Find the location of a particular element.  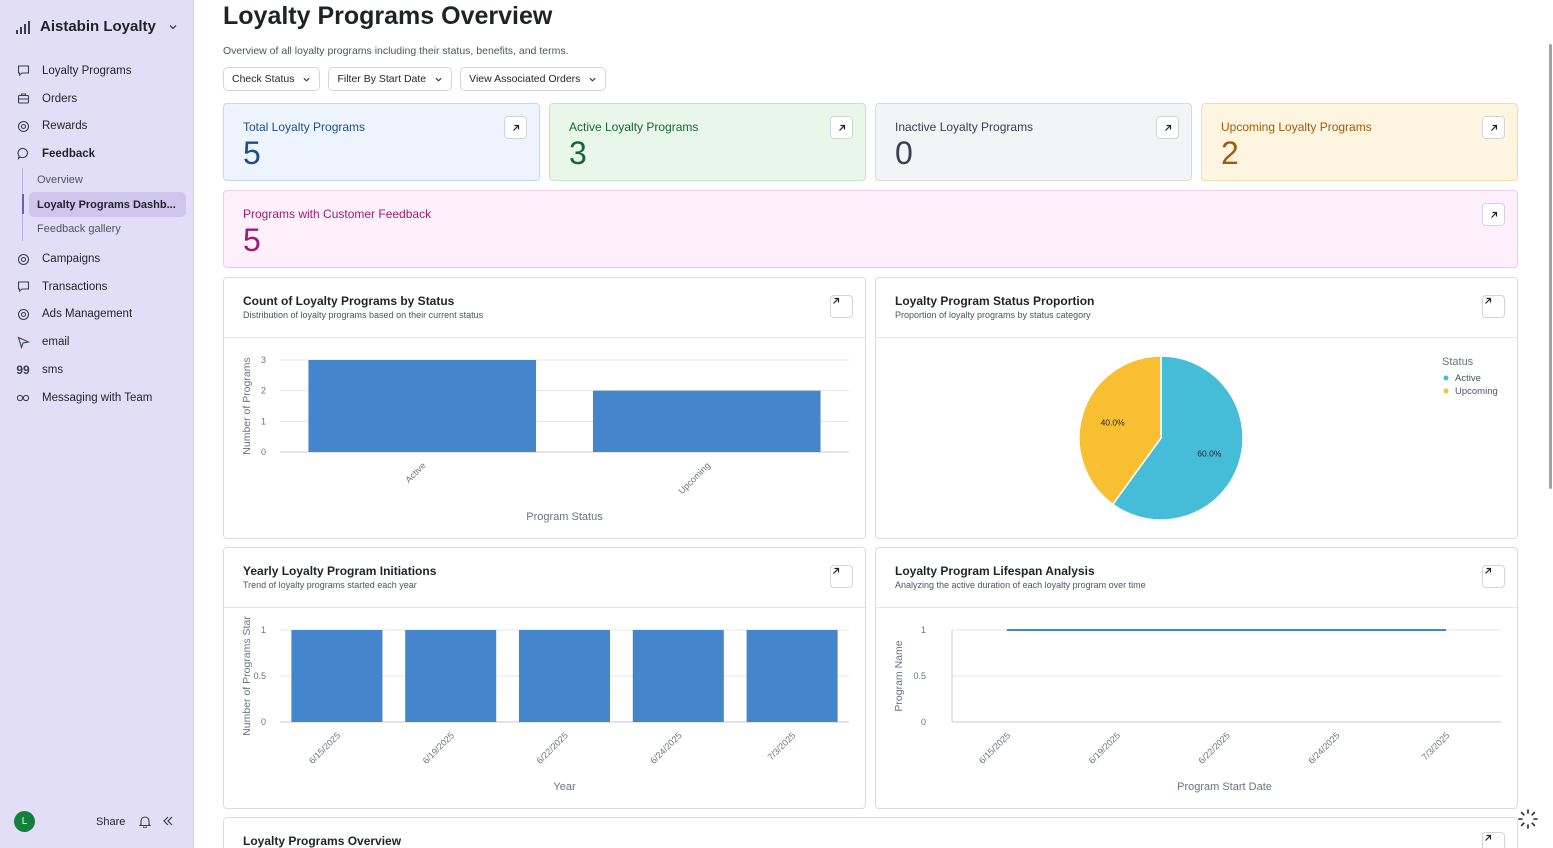

avatar: L is located at coordinates (24, 821).